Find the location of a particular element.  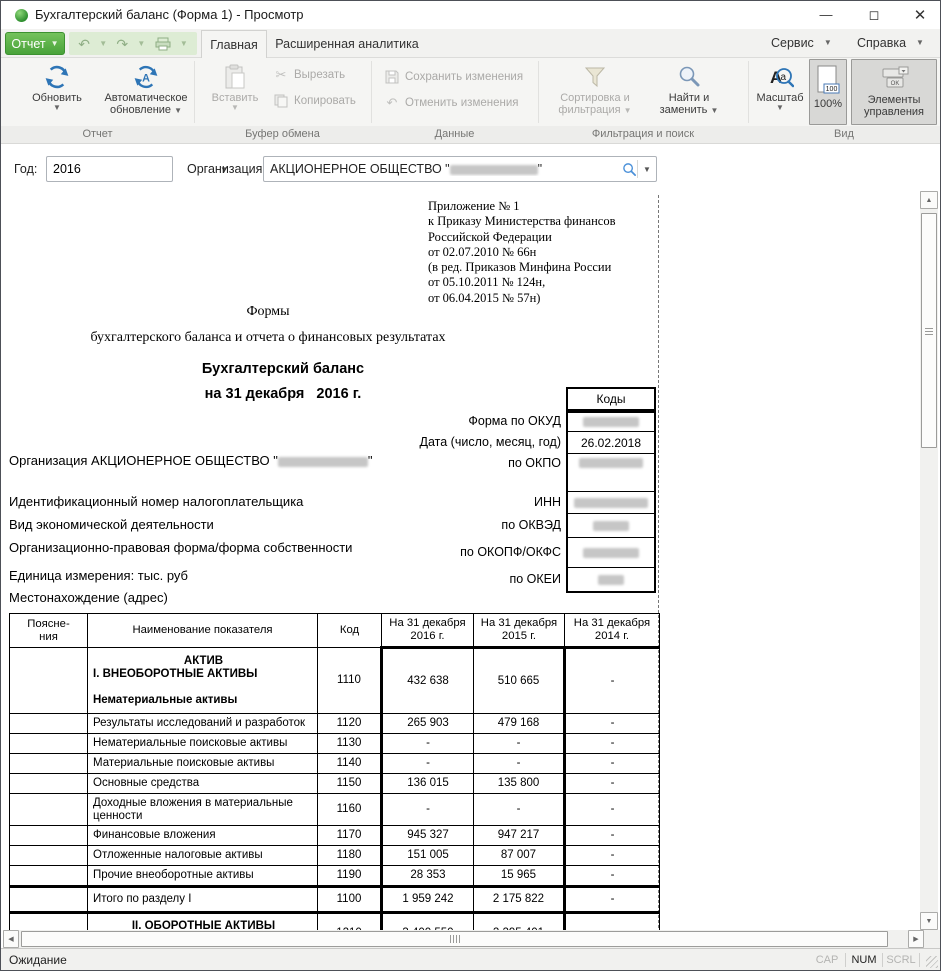

report-title: Бухгалтерский баланс is located at coordinates (283, 369).